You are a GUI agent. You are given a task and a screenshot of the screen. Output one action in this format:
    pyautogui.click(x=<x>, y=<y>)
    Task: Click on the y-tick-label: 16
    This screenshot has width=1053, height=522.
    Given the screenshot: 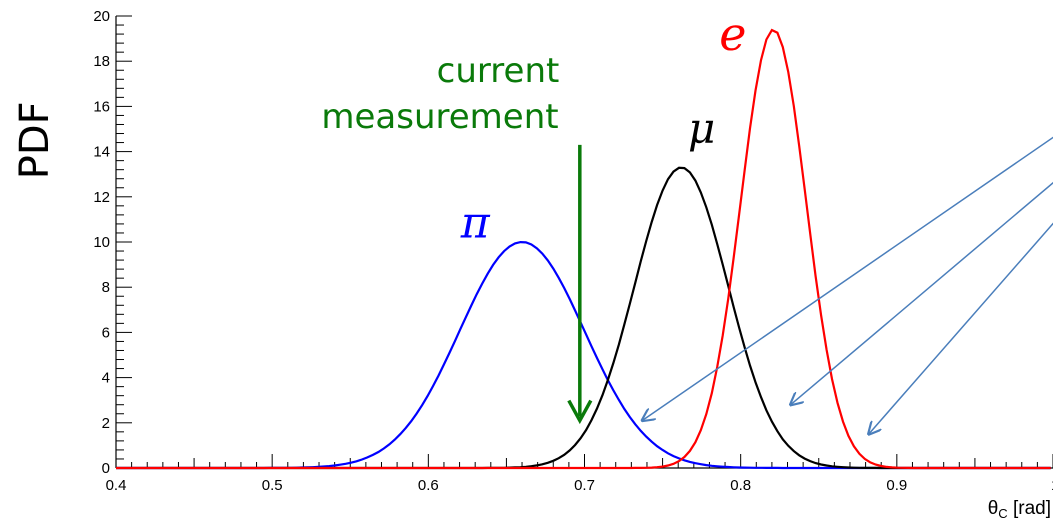 What is the action you would take?
    pyautogui.click(x=101, y=106)
    